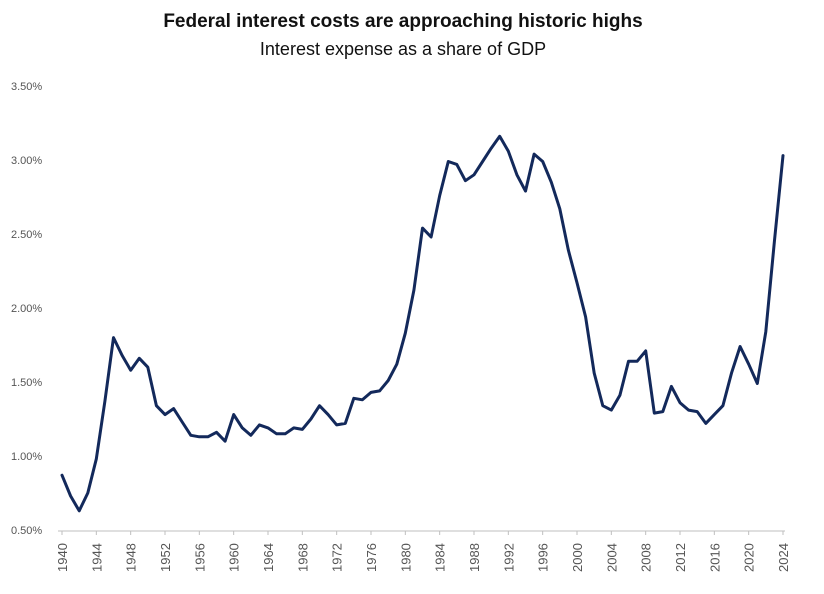 The image size is (824, 594). Describe the element at coordinates (543, 557) in the screenshot. I see `x-tick-label: 1996` at that location.